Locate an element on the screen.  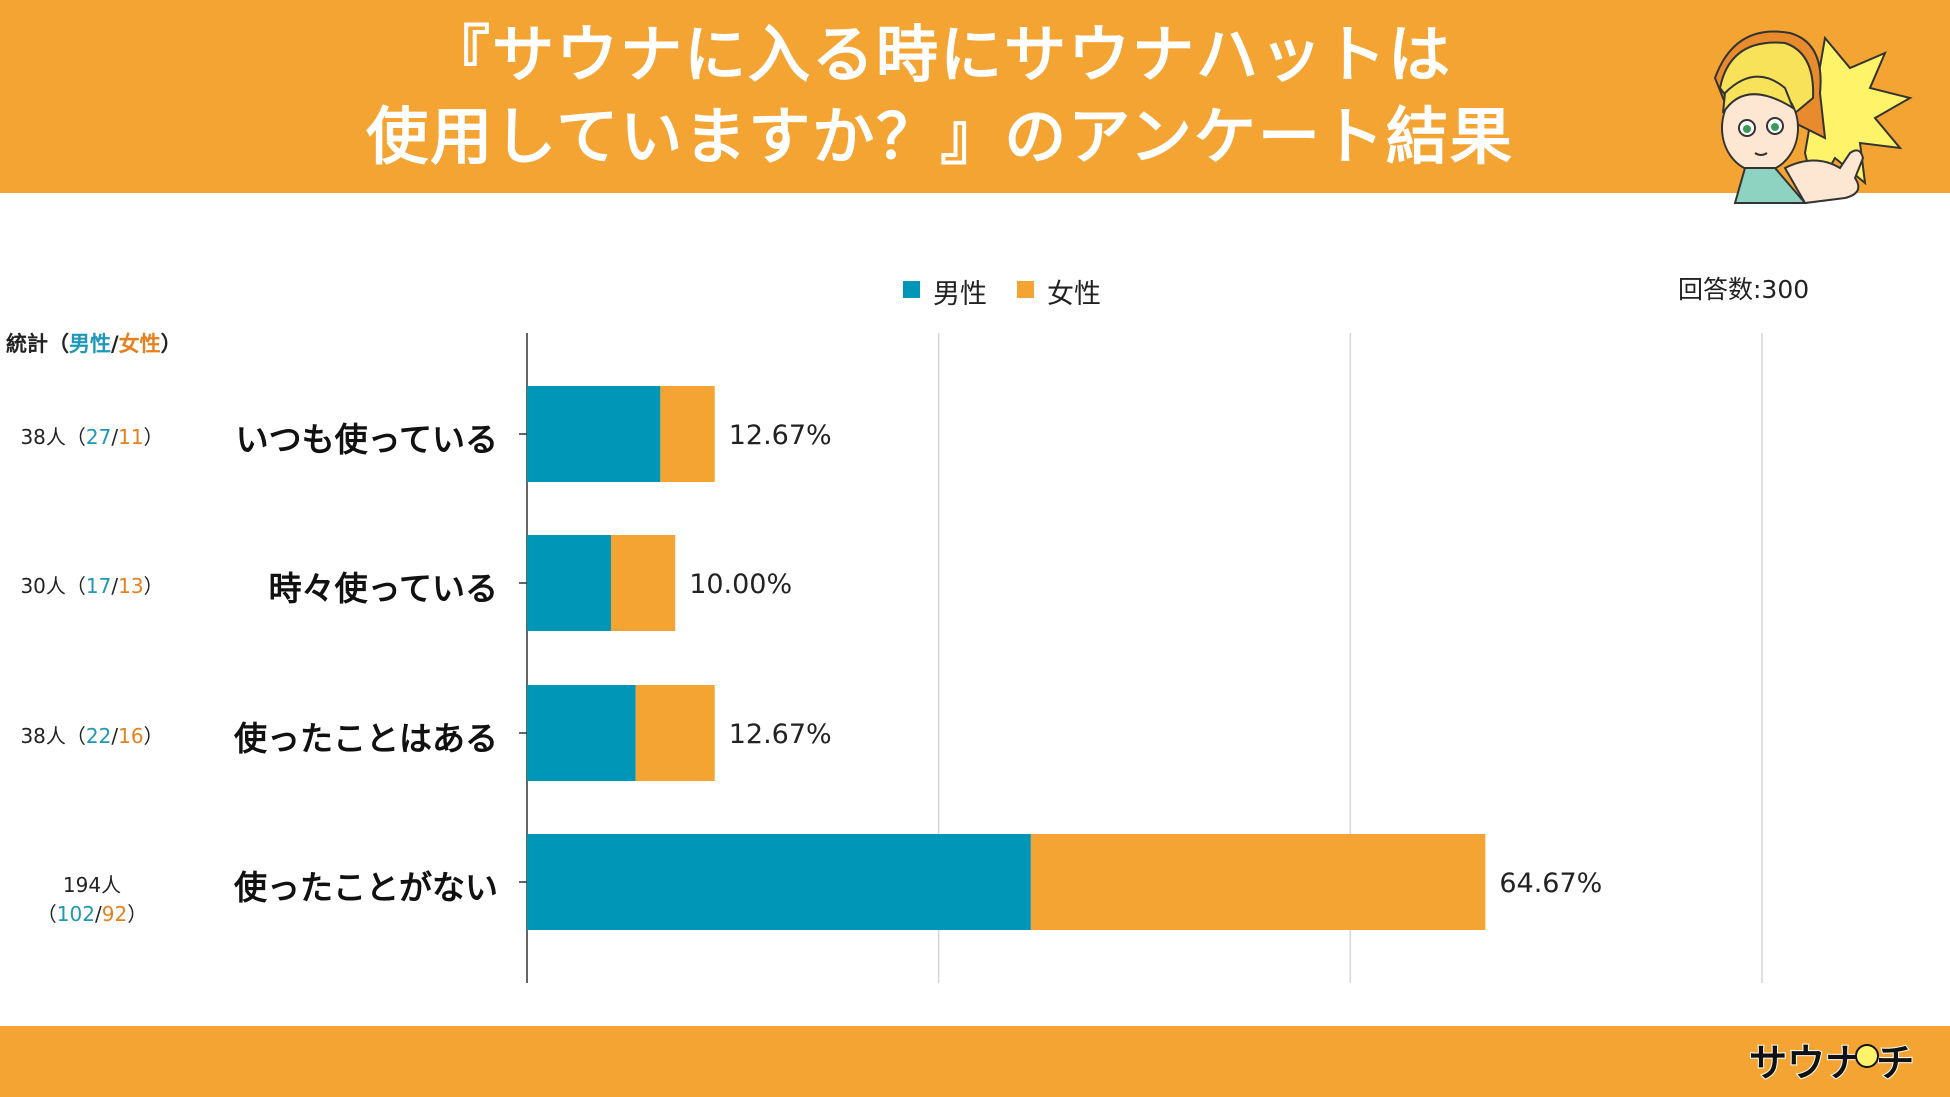
stats-header-slash: / is located at coordinates (115, 344).